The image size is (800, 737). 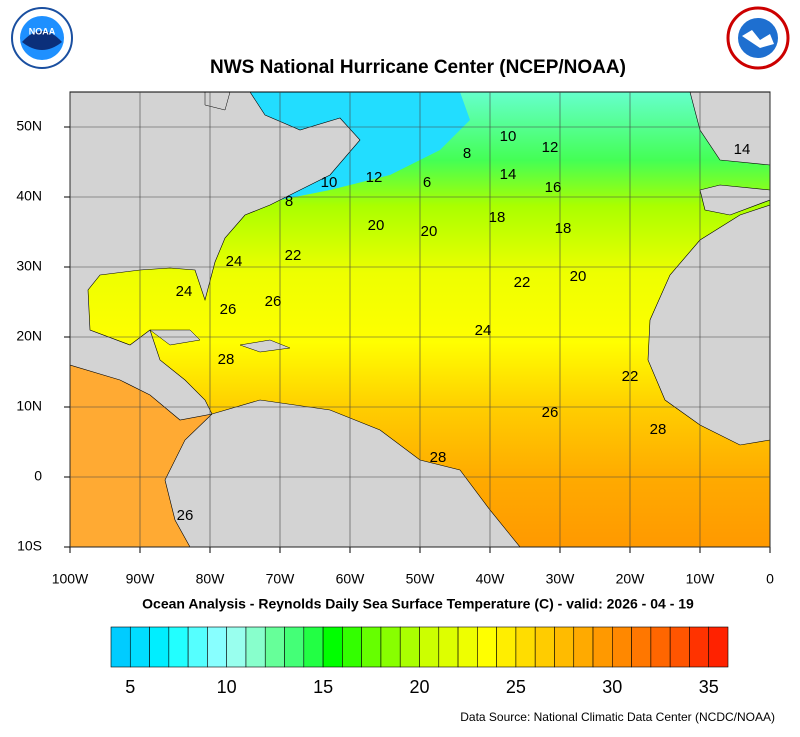 I want to click on africa, so click(x=708, y=325).